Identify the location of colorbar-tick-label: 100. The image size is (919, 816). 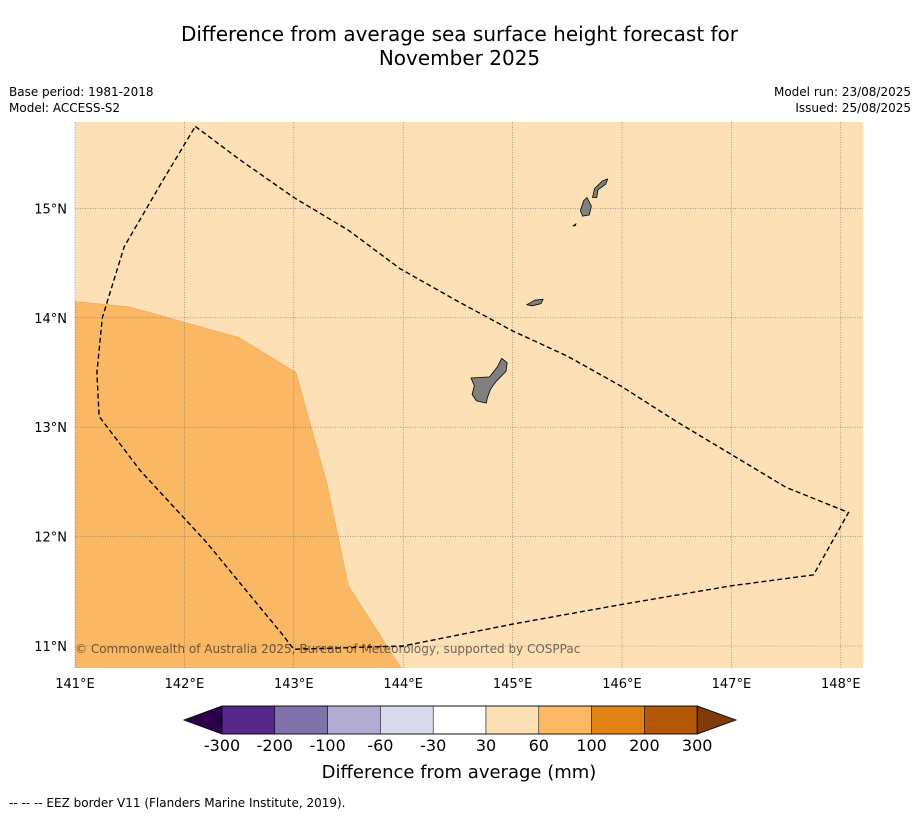
(591, 745).